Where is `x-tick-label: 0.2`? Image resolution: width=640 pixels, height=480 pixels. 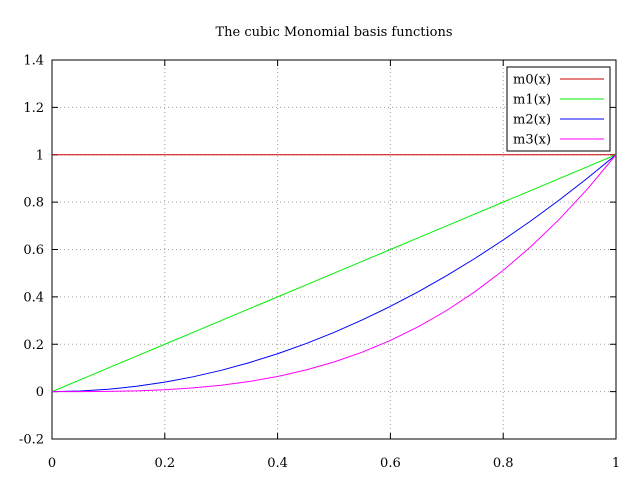 x-tick-label: 0.2 is located at coordinates (164, 463).